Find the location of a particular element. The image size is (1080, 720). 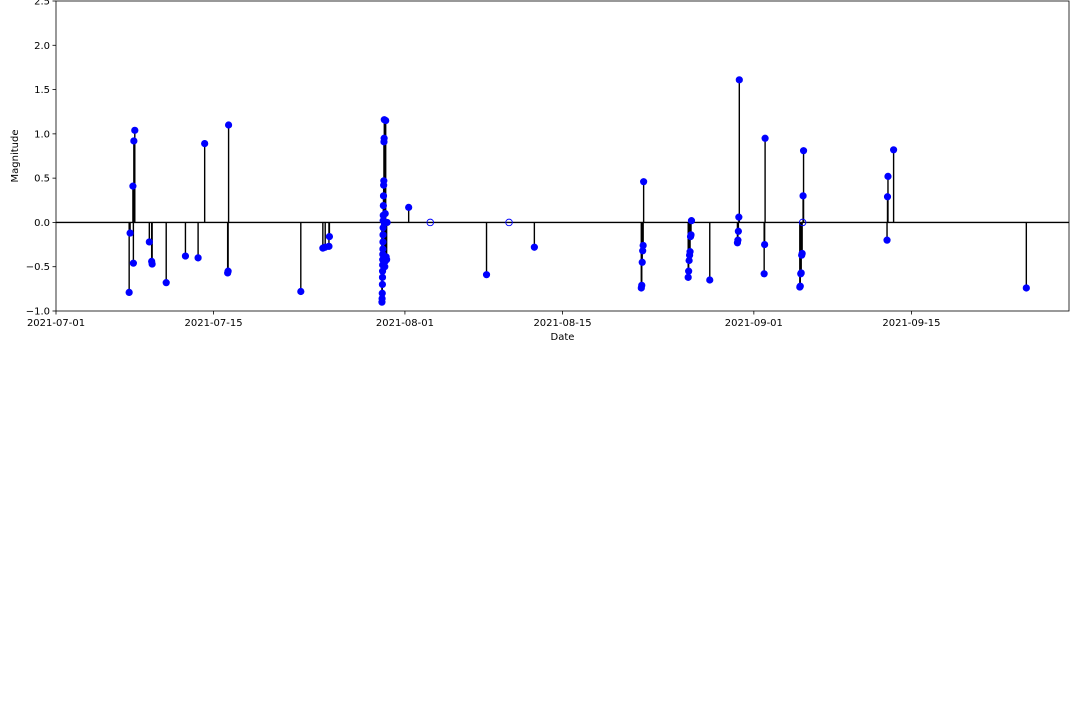

y-tick-label: 2.5 is located at coordinates (42, 4).